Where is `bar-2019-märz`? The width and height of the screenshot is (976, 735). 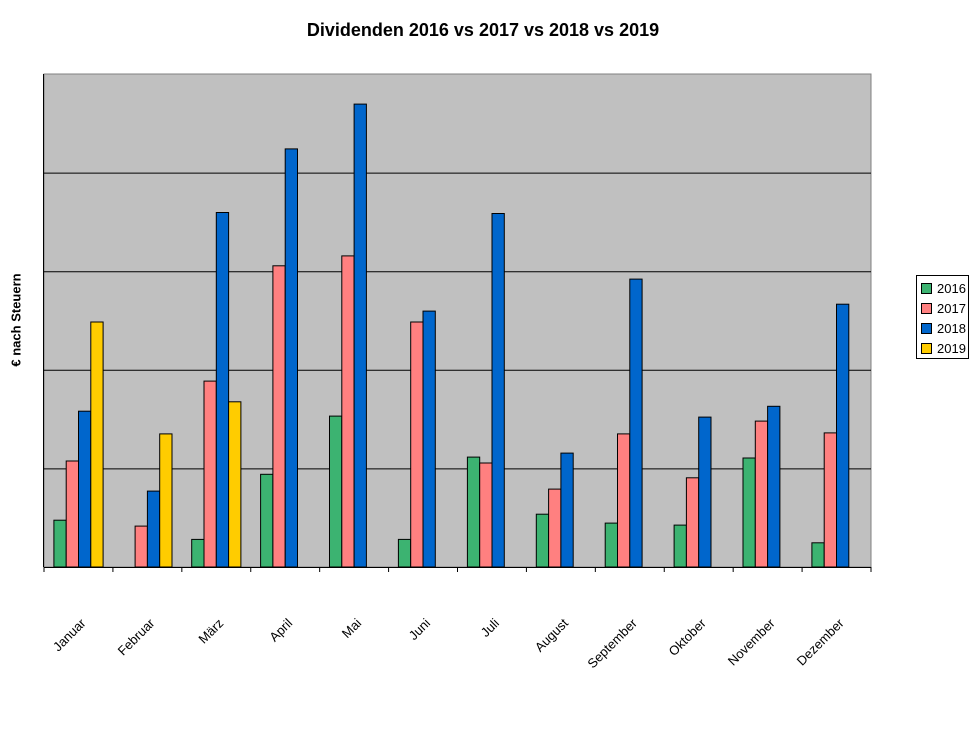 bar-2019-märz is located at coordinates (235, 484).